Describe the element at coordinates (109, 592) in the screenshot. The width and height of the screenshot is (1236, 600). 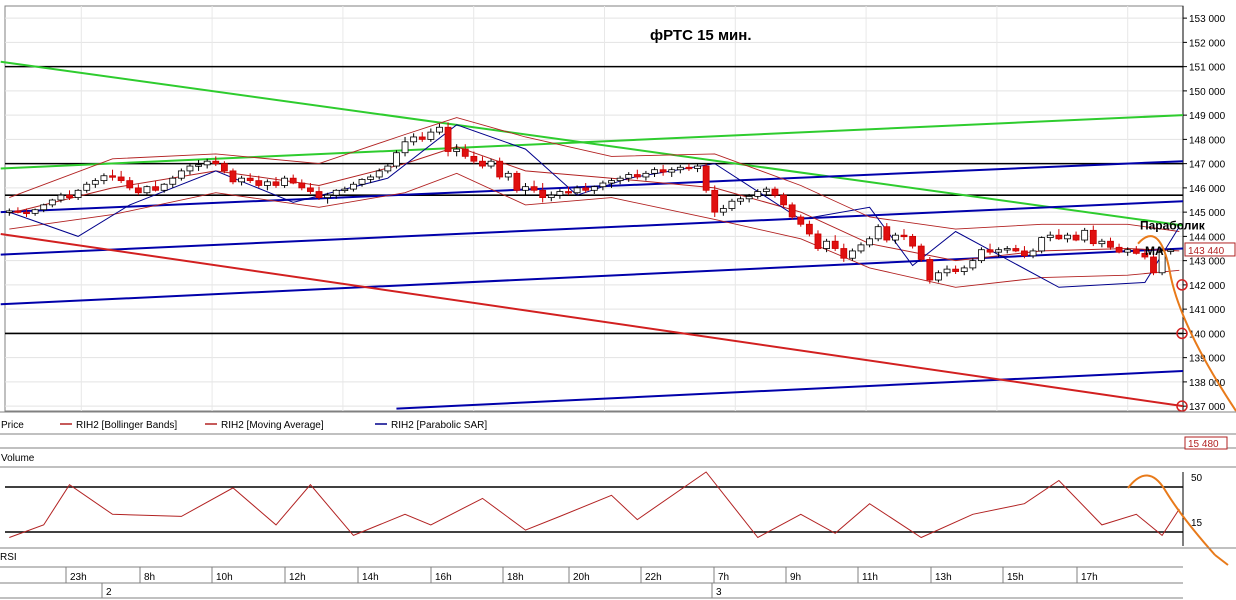
I see `date-label: 2` at that location.